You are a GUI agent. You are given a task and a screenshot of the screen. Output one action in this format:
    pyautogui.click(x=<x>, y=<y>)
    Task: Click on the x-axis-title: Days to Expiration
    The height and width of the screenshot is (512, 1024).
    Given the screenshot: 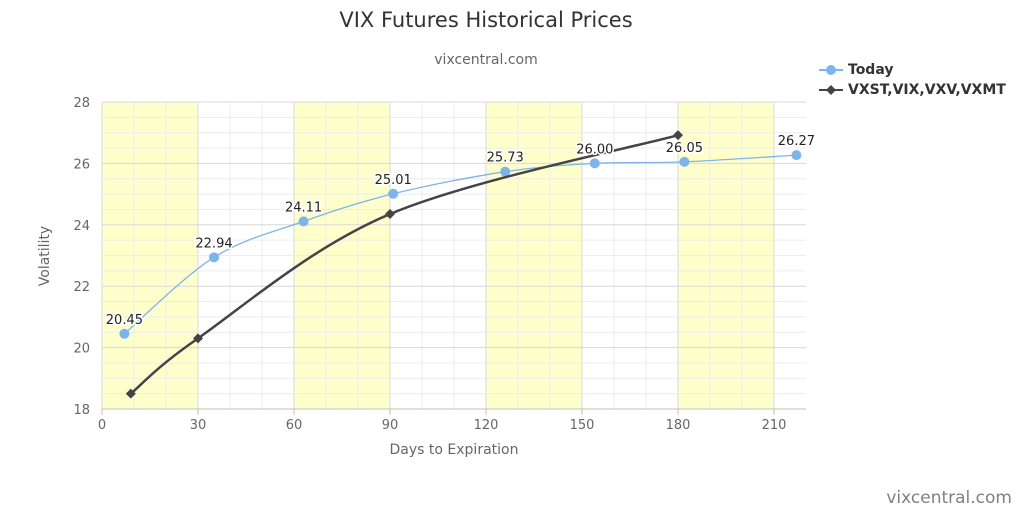 What is the action you would take?
    pyautogui.click(x=454, y=450)
    